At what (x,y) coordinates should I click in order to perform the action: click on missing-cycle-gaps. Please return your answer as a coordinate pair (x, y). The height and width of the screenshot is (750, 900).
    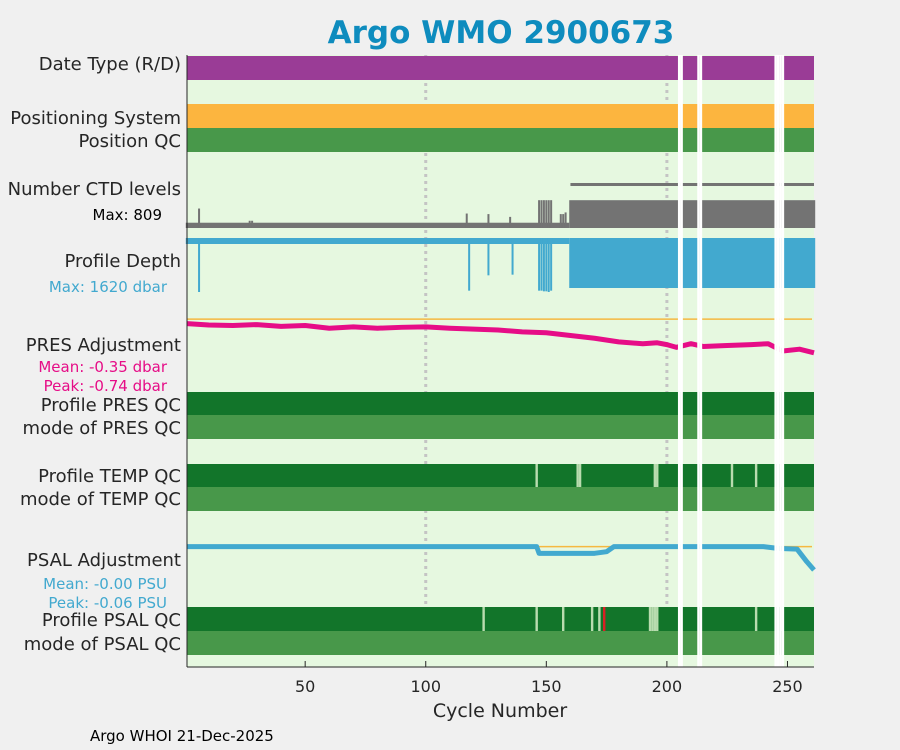
    Looking at the image, I should click on (731, 361).